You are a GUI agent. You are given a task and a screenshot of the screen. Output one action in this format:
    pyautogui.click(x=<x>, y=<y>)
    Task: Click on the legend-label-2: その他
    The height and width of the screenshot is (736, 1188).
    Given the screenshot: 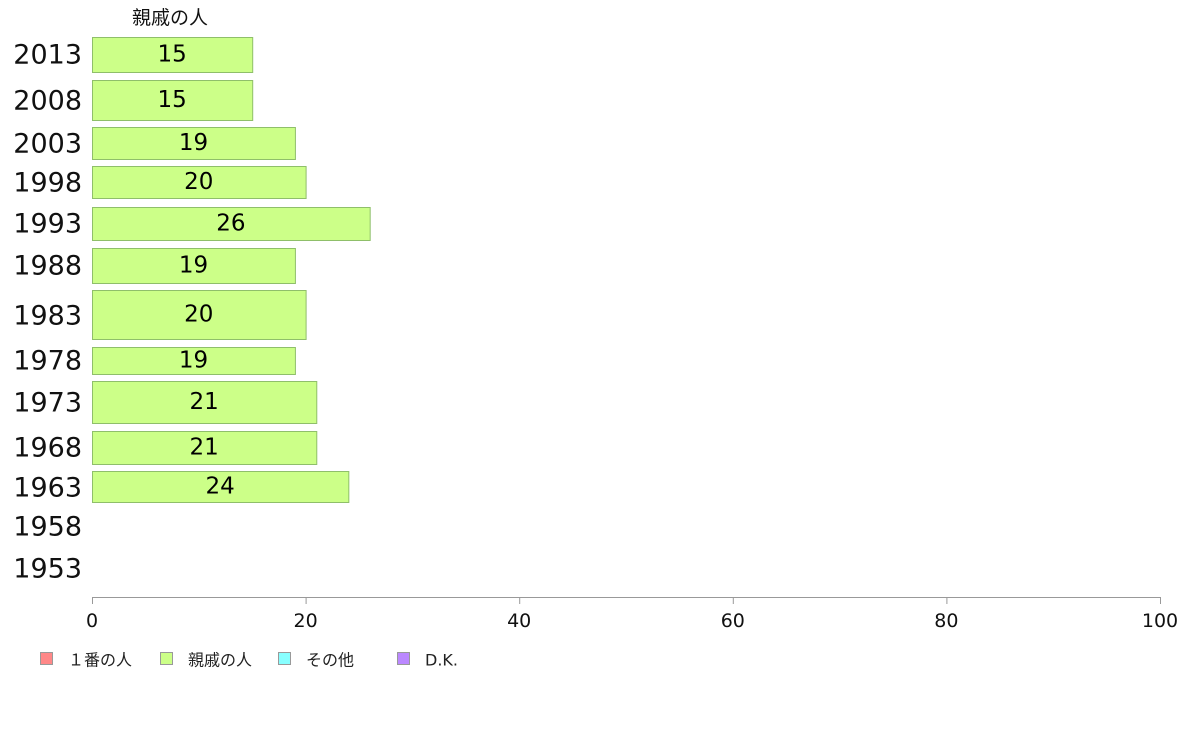 What is the action you would take?
    pyautogui.click(x=330, y=660)
    